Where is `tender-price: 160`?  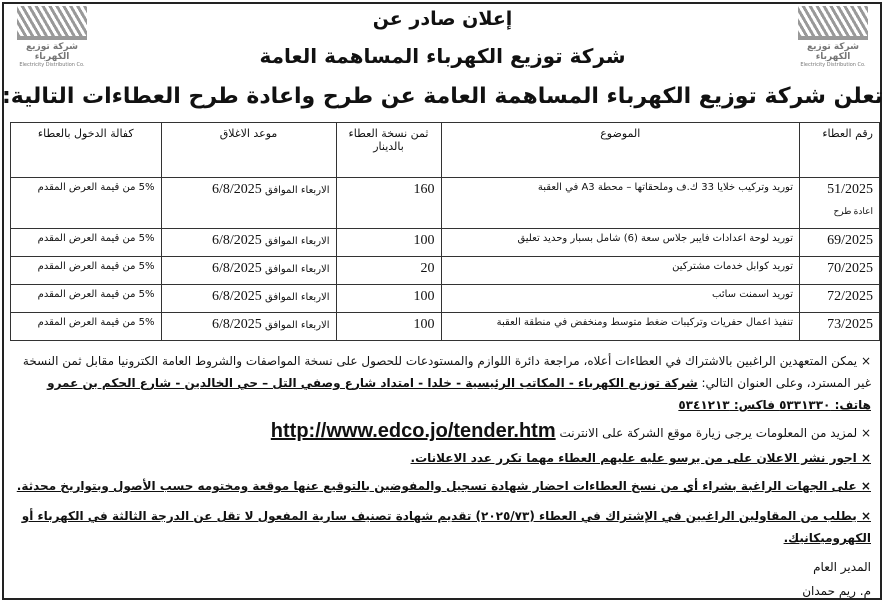 tender-price: 160 is located at coordinates (388, 203).